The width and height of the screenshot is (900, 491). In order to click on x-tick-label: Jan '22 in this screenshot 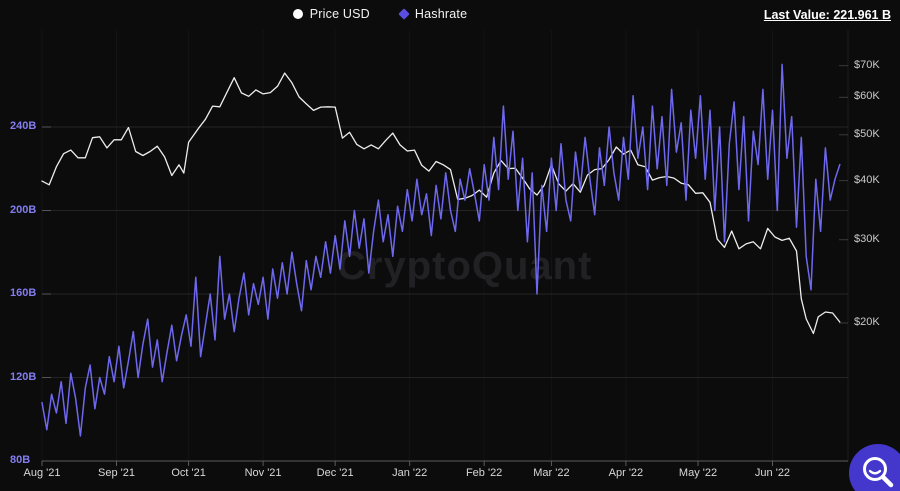, I will do `click(410, 473)`.